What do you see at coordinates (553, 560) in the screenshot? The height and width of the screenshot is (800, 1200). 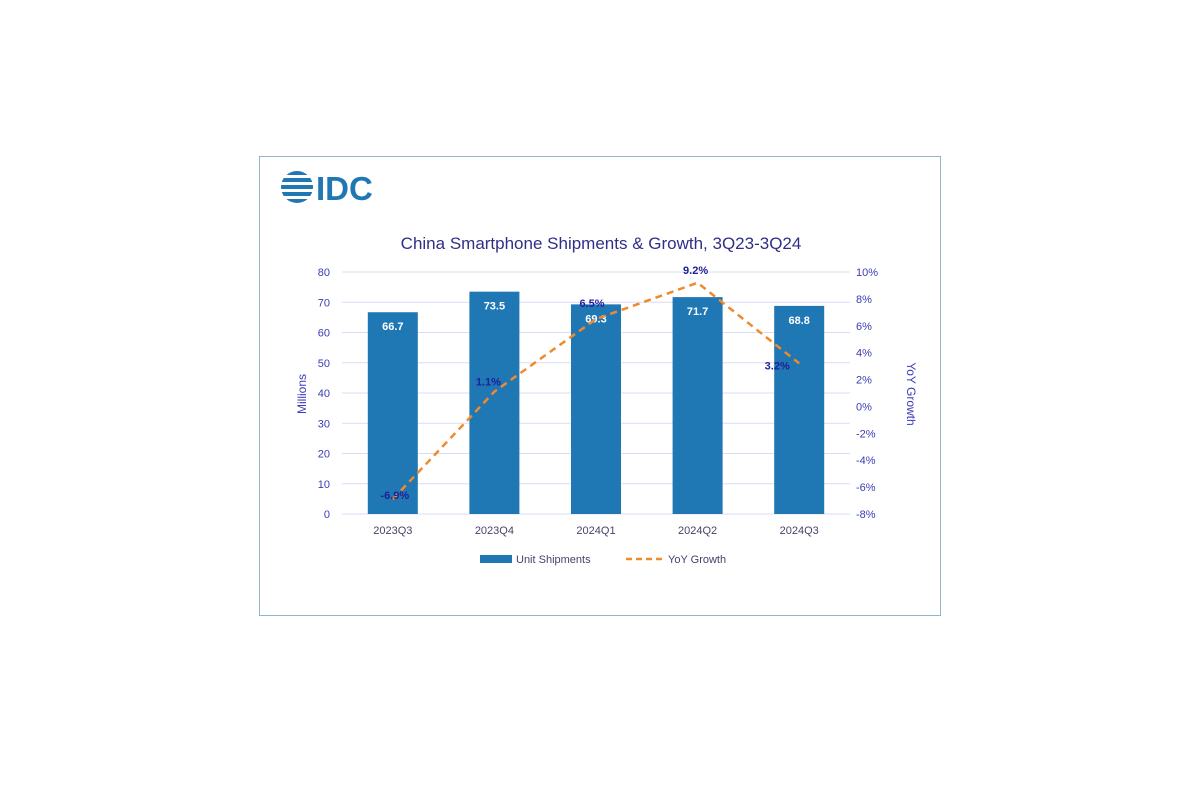 I see `legend-label-bar: Unit Shipments` at bounding box center [553, 560].